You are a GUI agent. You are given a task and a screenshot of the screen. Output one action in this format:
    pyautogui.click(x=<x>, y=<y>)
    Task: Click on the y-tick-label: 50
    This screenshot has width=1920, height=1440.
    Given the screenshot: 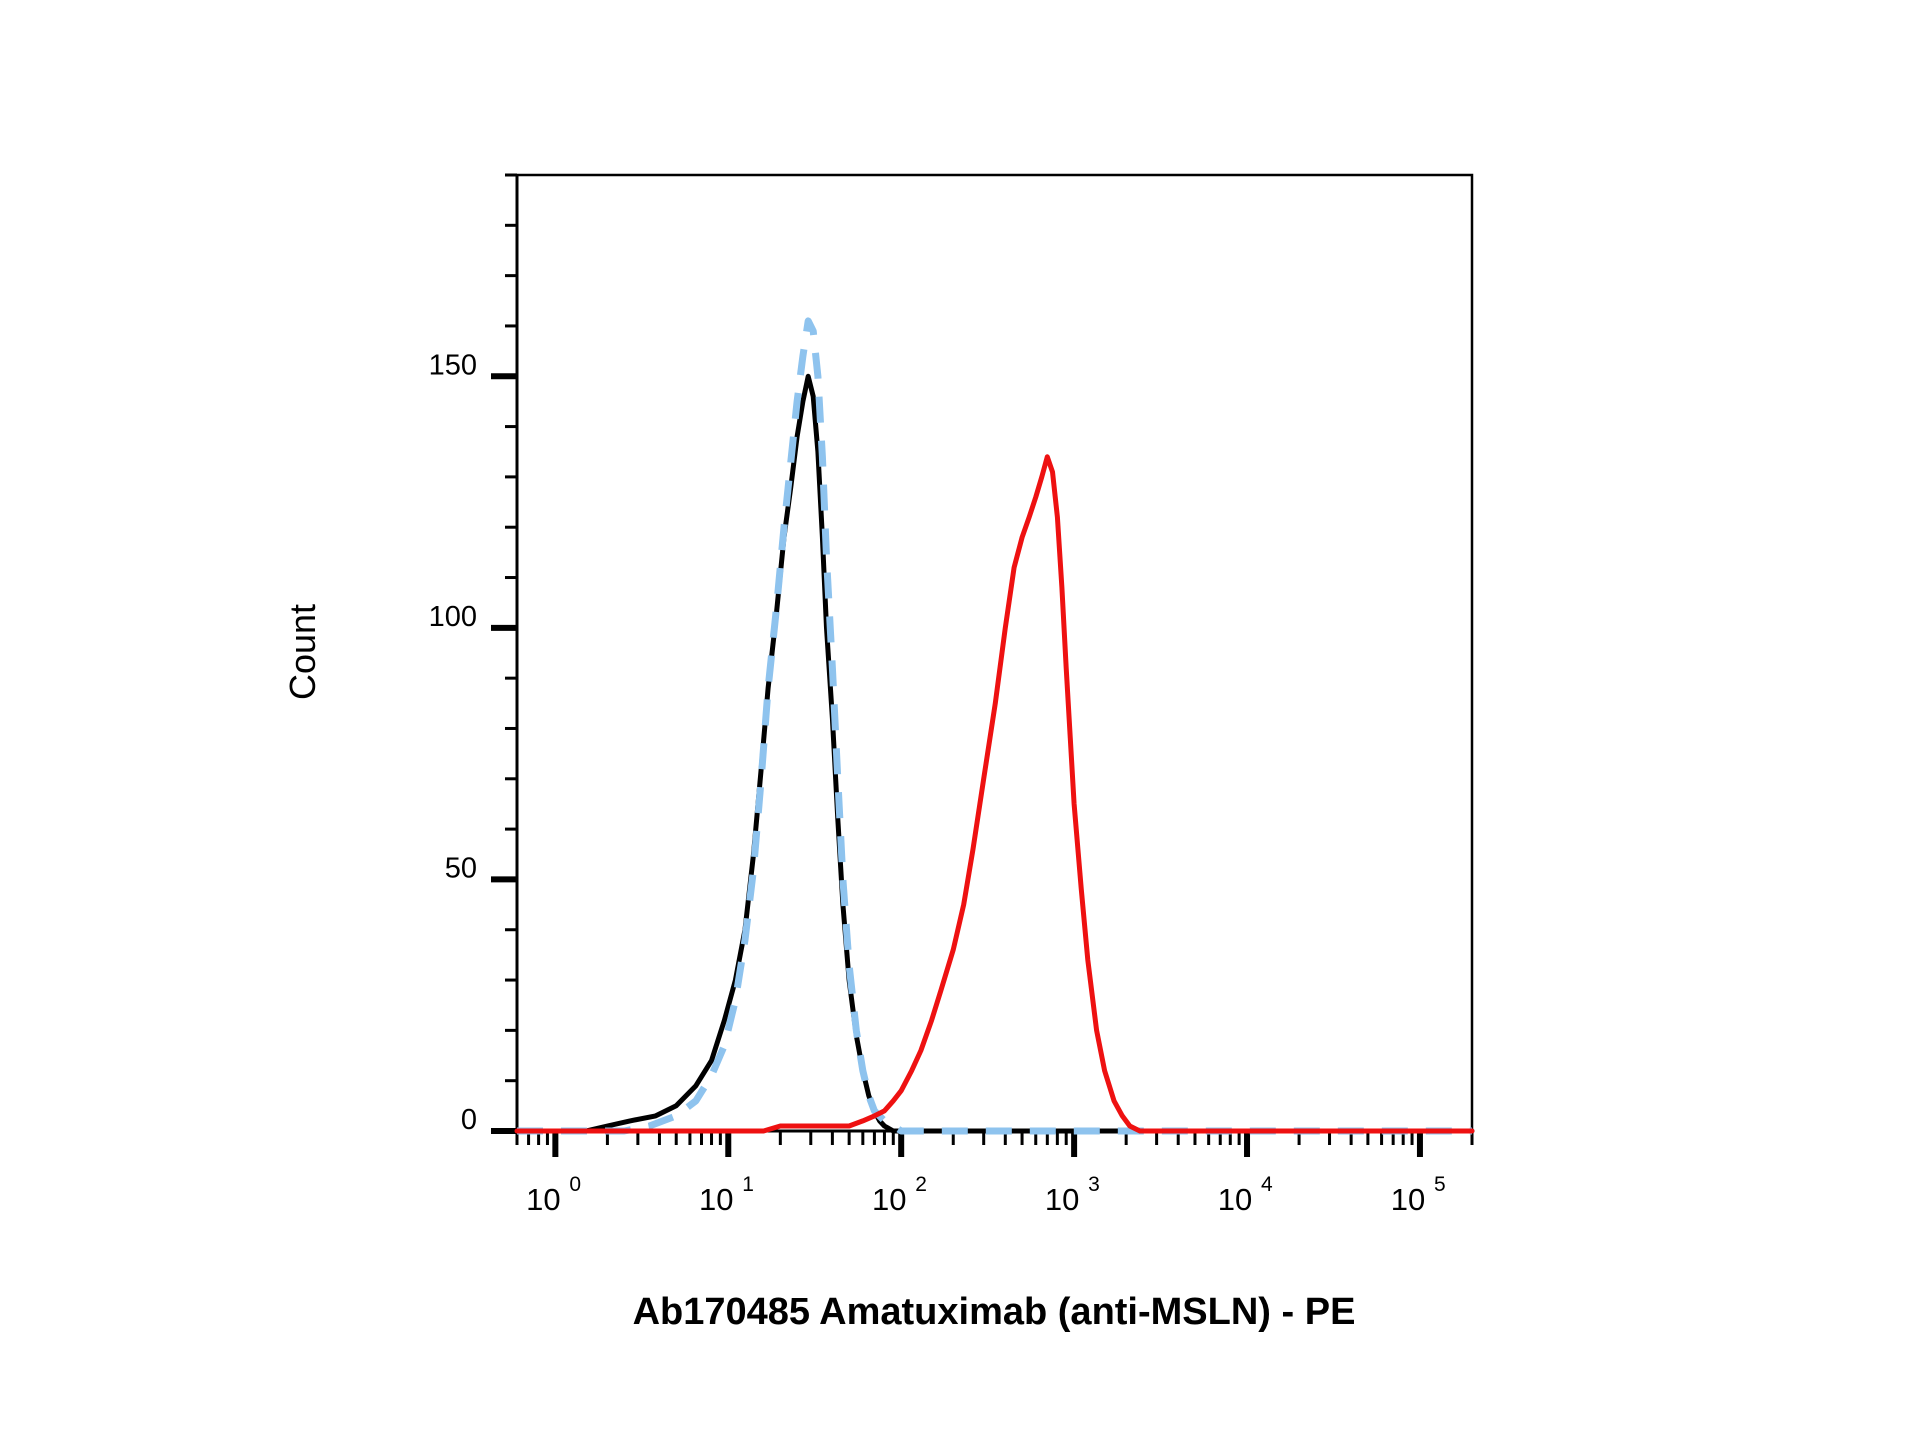 What is the action you would take?
    pyautogui.click(x=461, y=868)
    